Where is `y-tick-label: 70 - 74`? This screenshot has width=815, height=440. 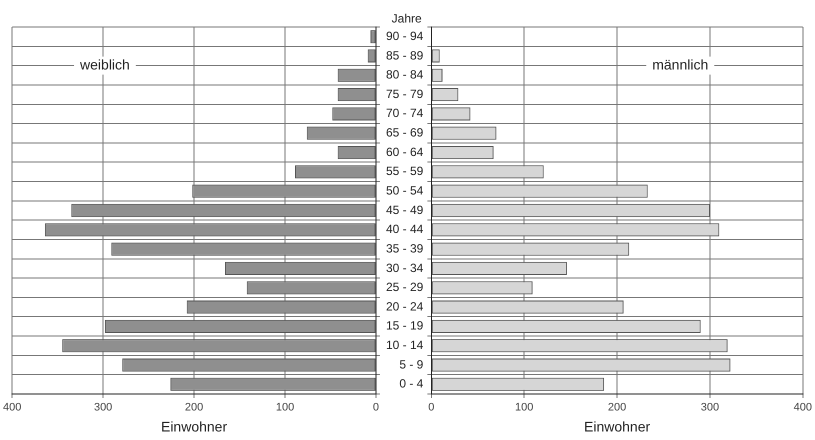 y-tick-label: 70 - 74 is located at coordinates (405, 113).